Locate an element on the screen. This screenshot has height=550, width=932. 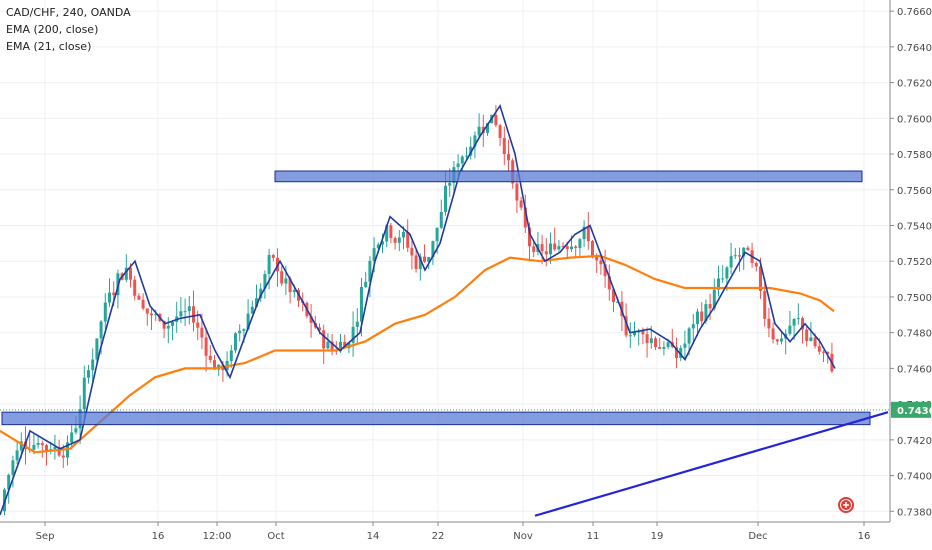
time-tick-label: 16 is located at coordinates (158, 536).